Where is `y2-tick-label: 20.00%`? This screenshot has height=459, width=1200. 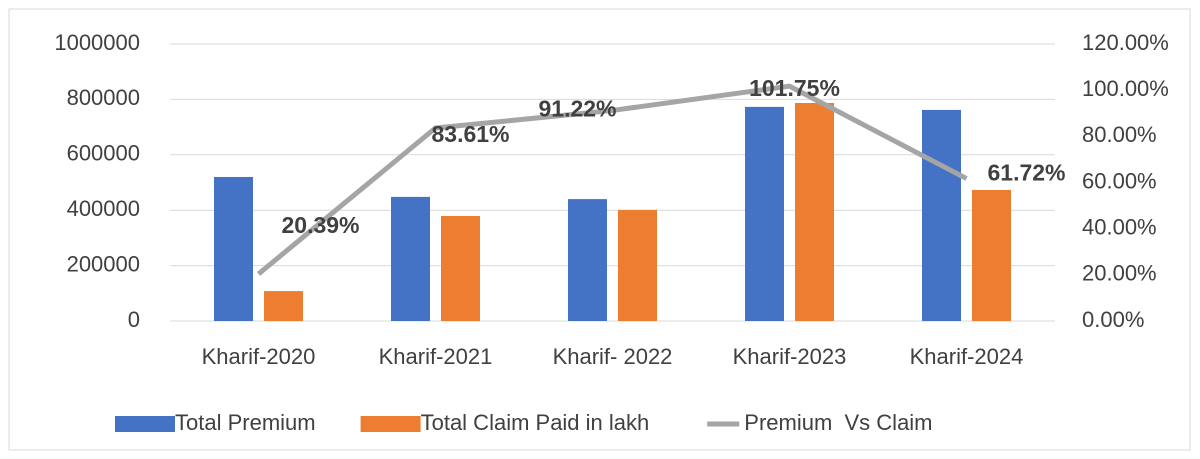 y2-tick-label: 20.00% is located at coordinates (1119, 273).